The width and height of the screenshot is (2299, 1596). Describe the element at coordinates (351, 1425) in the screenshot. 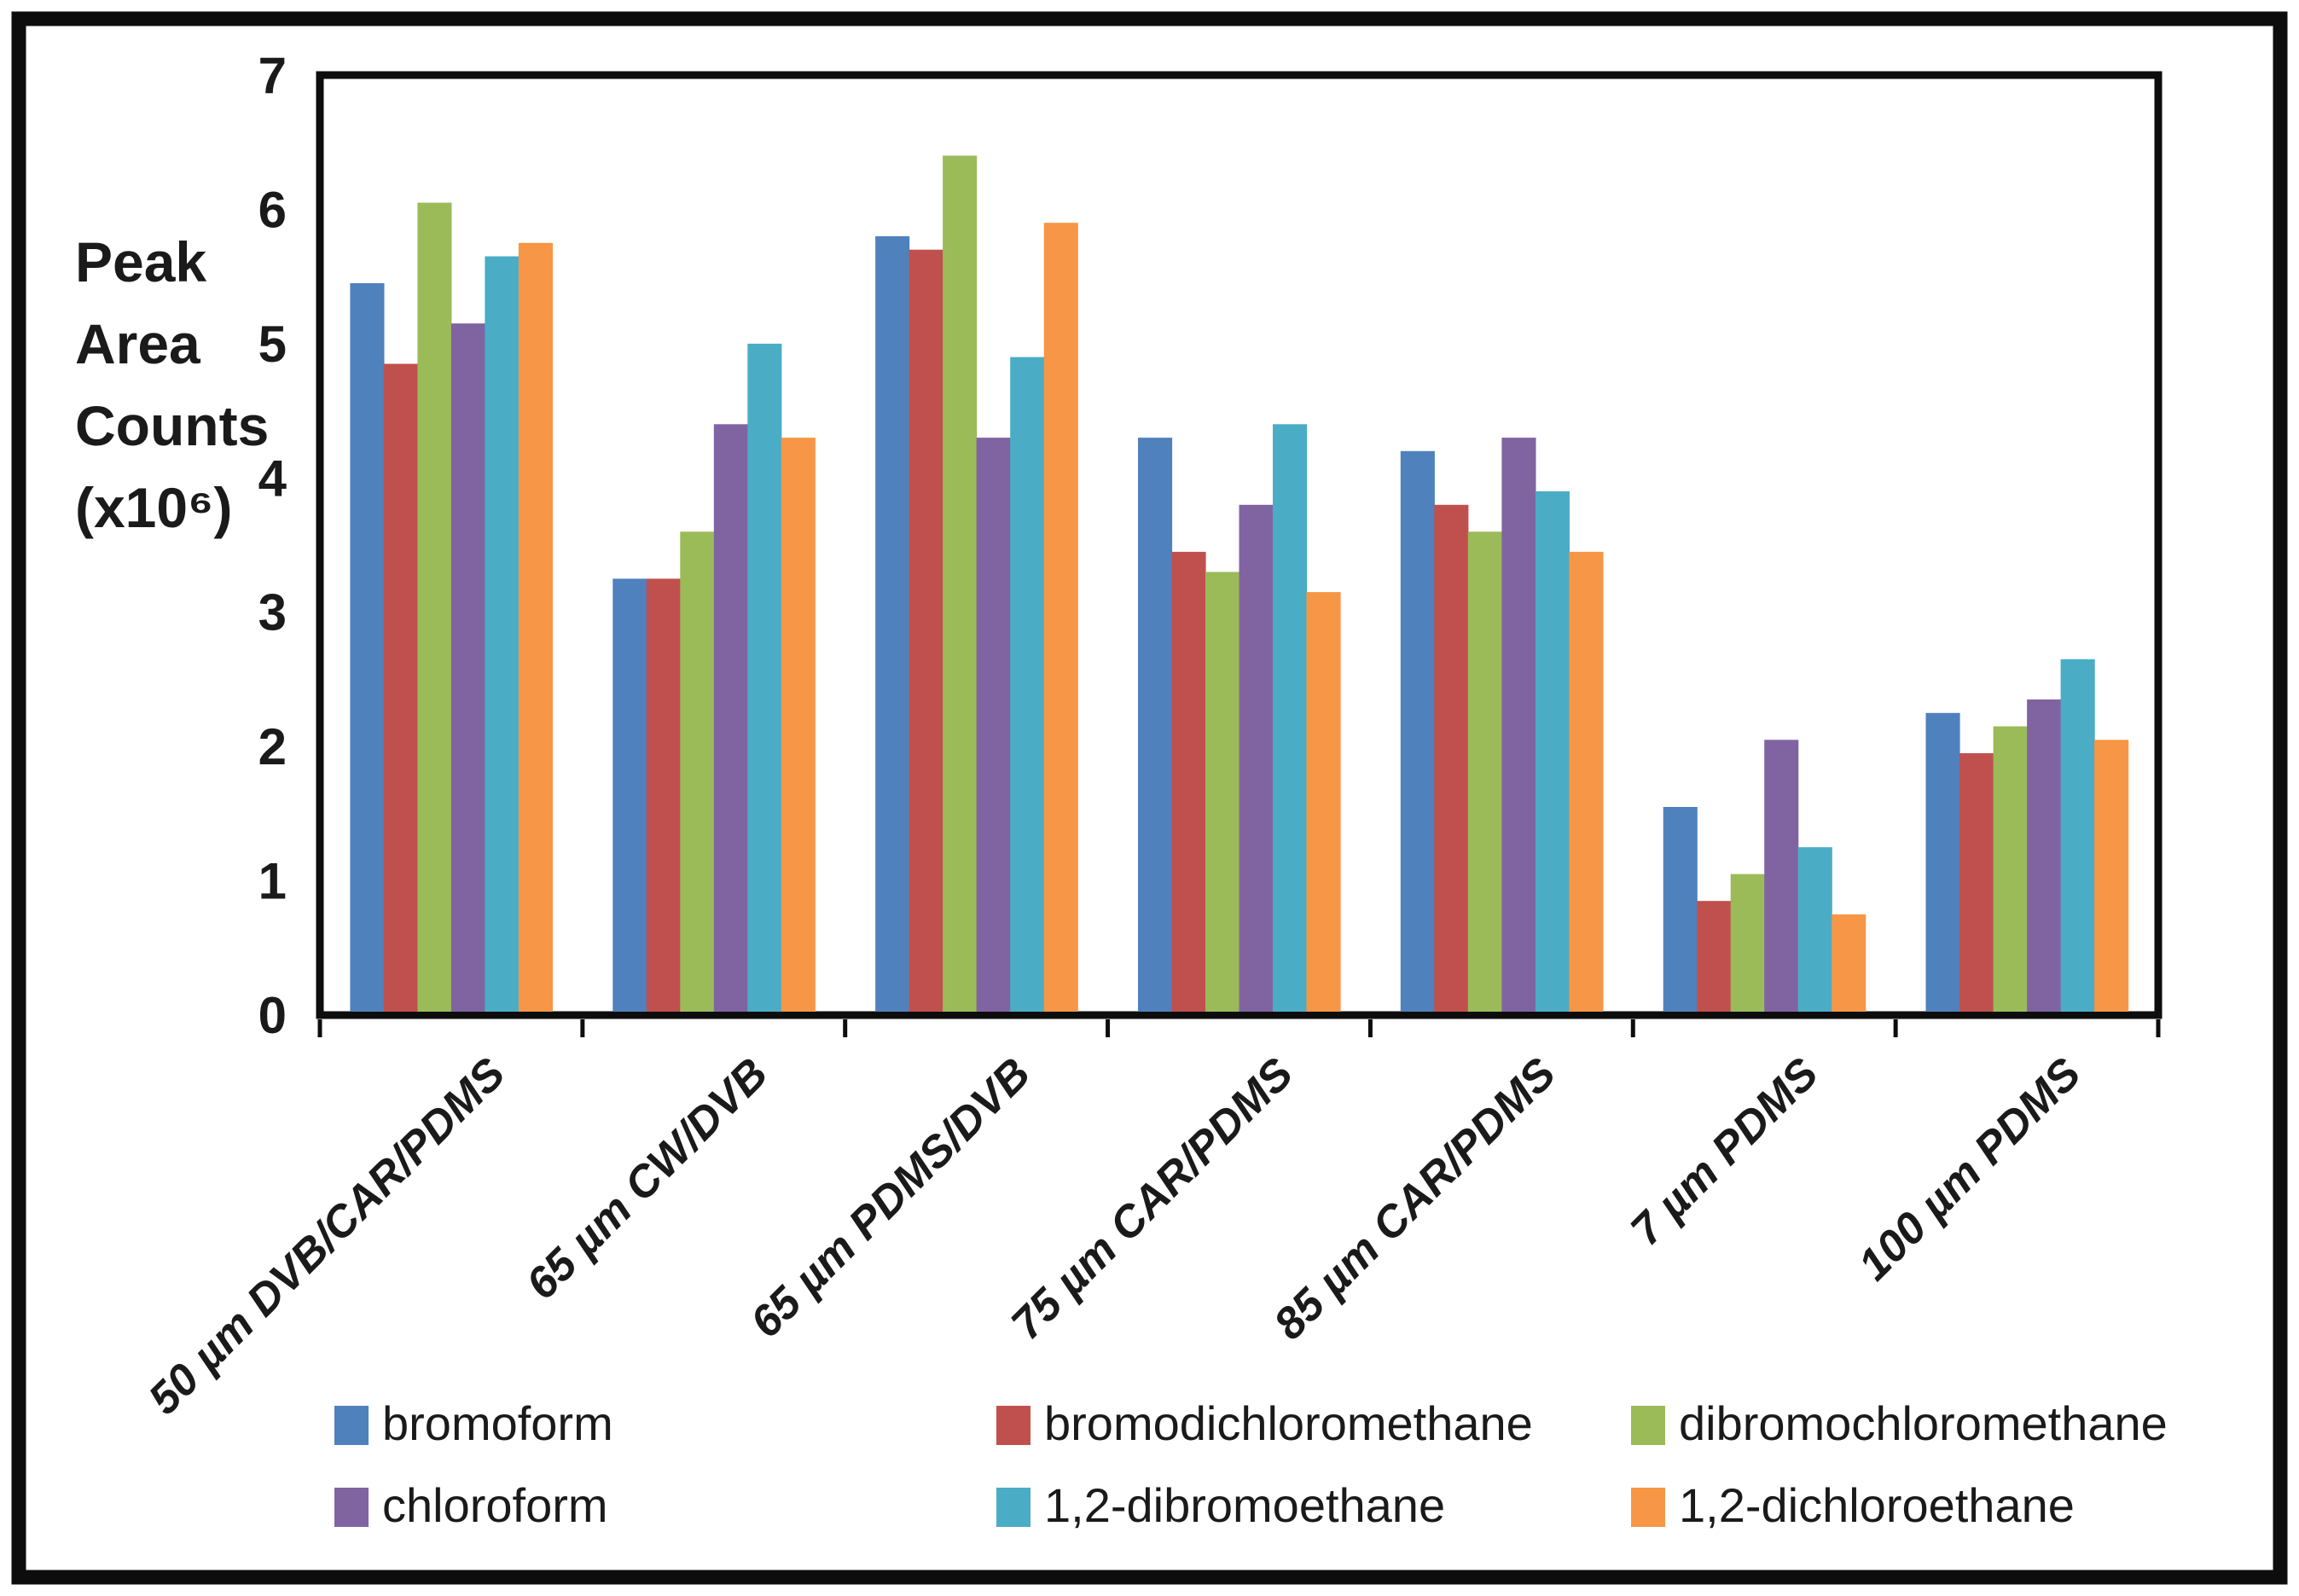

I see `legend-swatch-bromoform` at that location.